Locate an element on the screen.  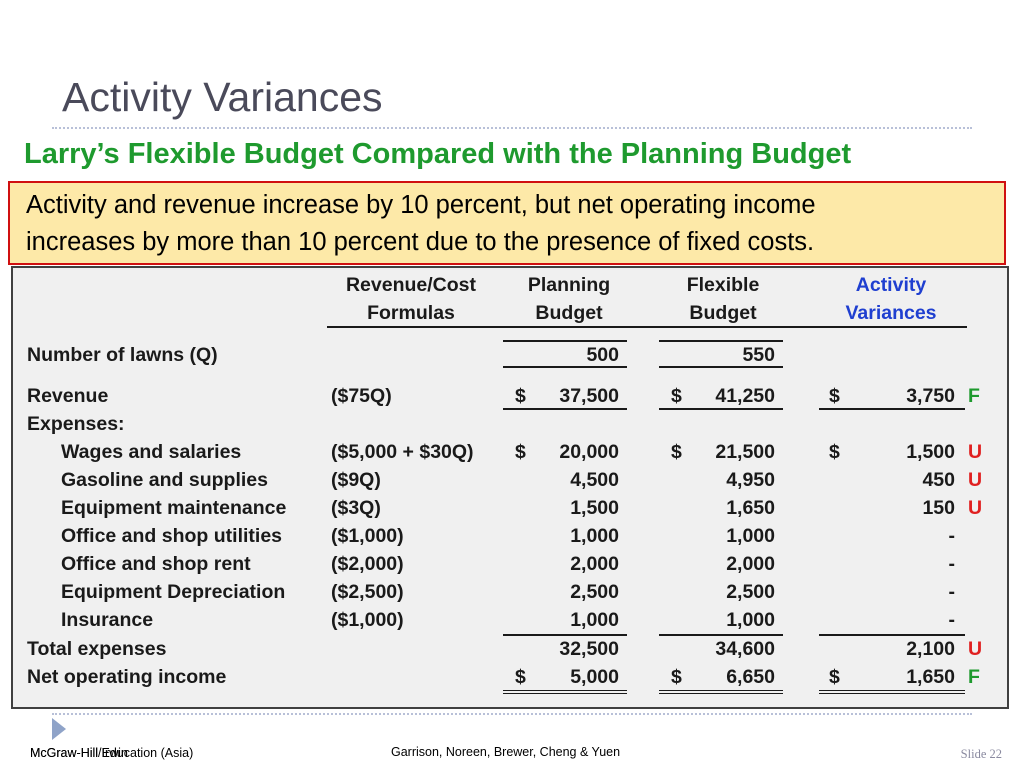
row-label: Expenses: is located at coordinates (76, 424).